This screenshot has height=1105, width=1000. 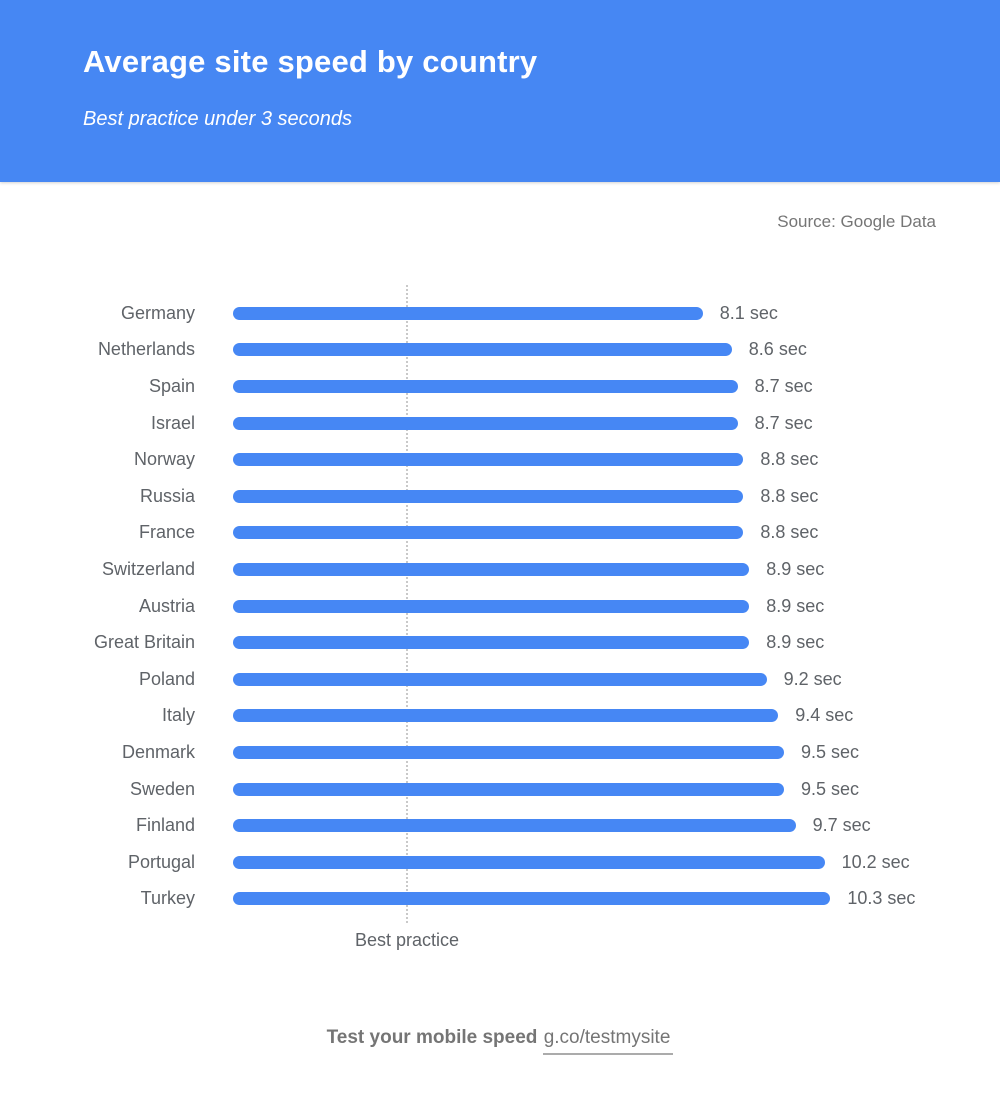 What do you see at coordinates (777, 349) in the screenshot?
I see `value-label: 8.6 sec` at bounding box center [777, 349].